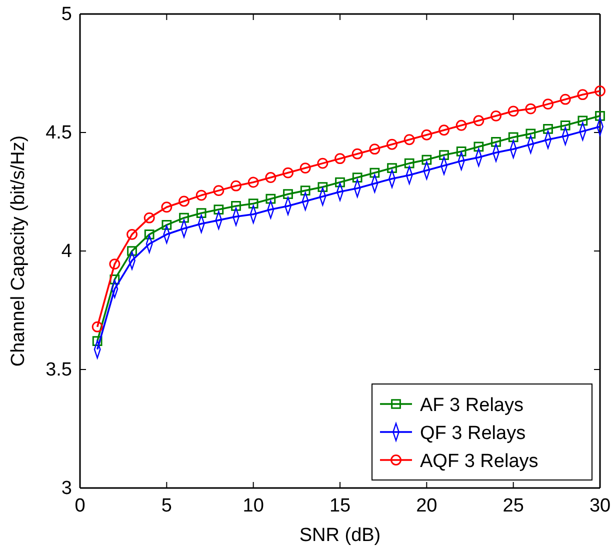 This screenshot has height=549, width=613. What do you see at coordinates (80, 505) in the screenshot?
I see `x-tick-label: 0` at bounding box center [80, 505].